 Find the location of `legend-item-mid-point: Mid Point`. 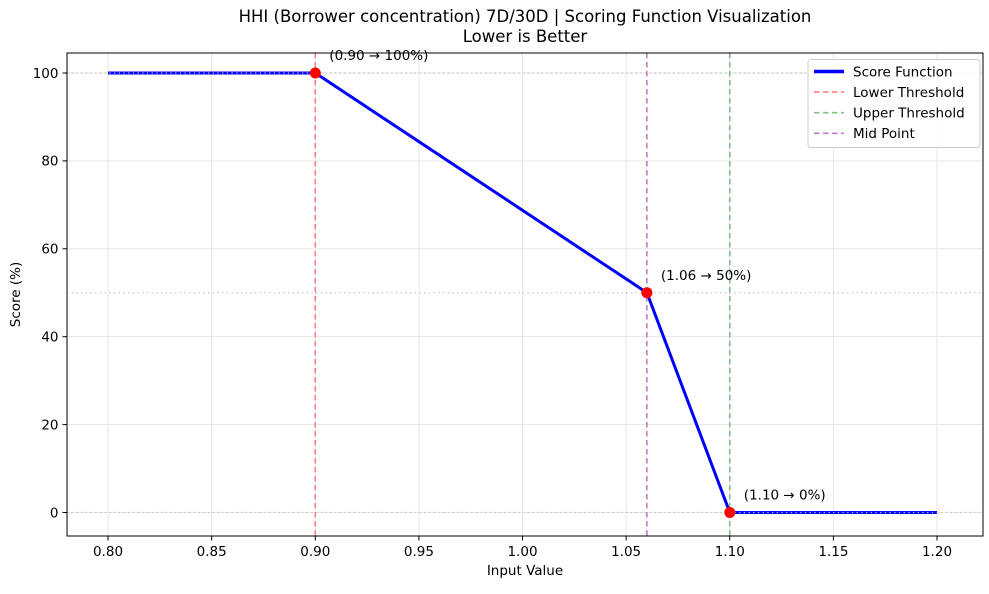

legend-item-mid-point: Mid Point is located at coordinates (864, 134).